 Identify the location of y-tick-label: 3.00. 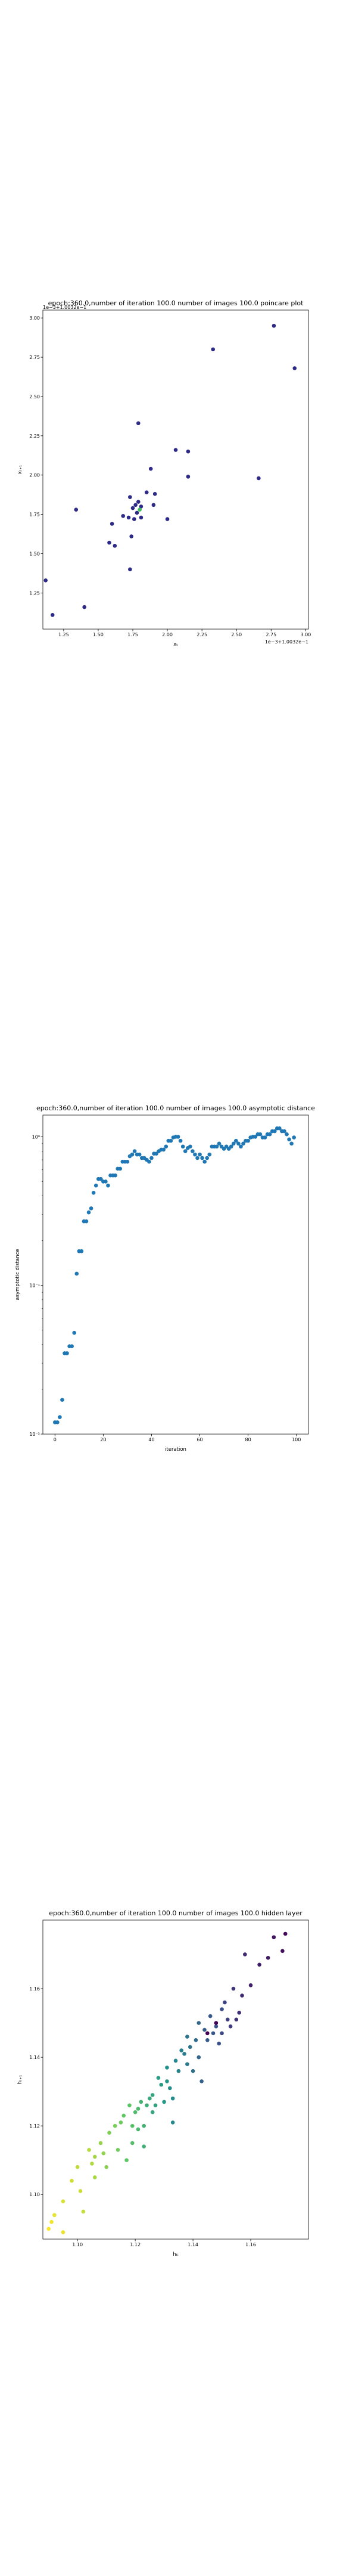
(35, 318).